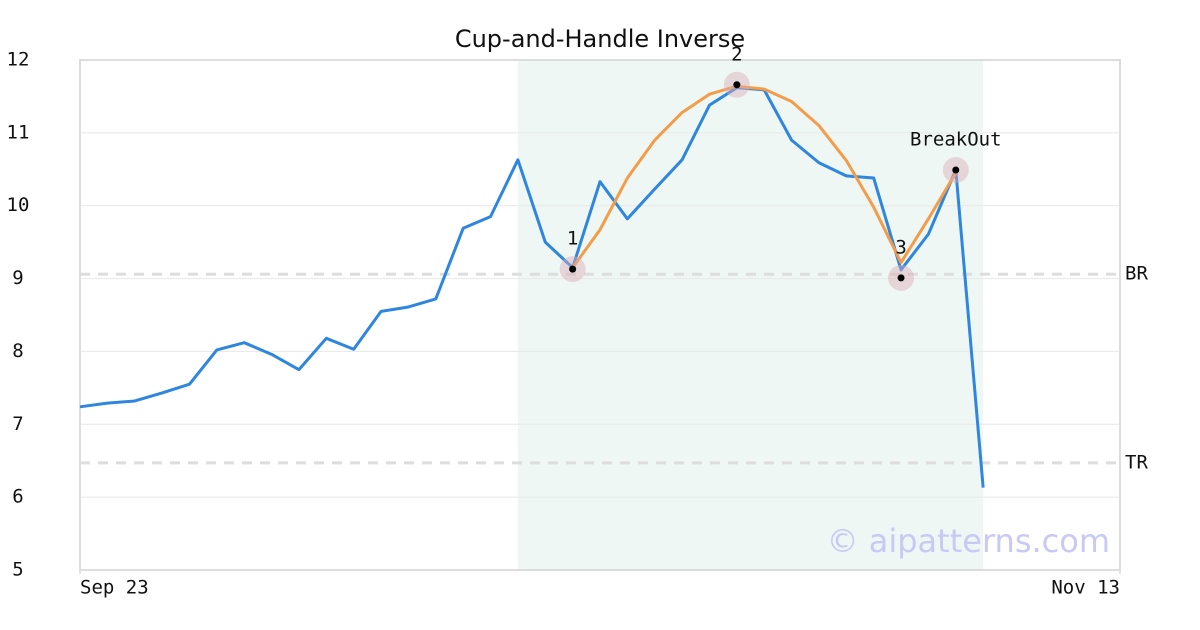  I want to click on y-tick-label: 10, so click(18, 205).